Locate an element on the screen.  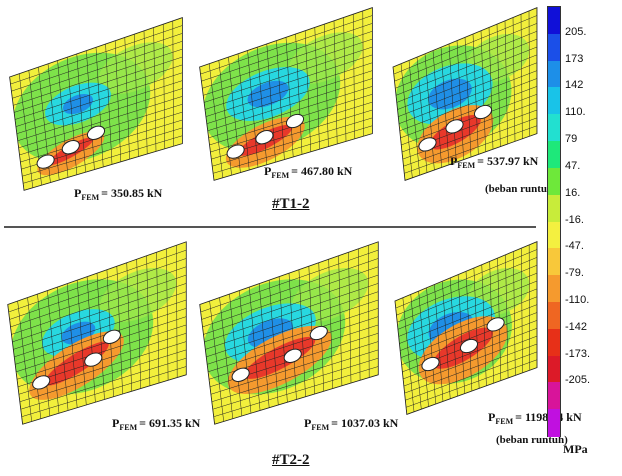
colorbar-tick-label: -142 is located at coordinates (576, 326).